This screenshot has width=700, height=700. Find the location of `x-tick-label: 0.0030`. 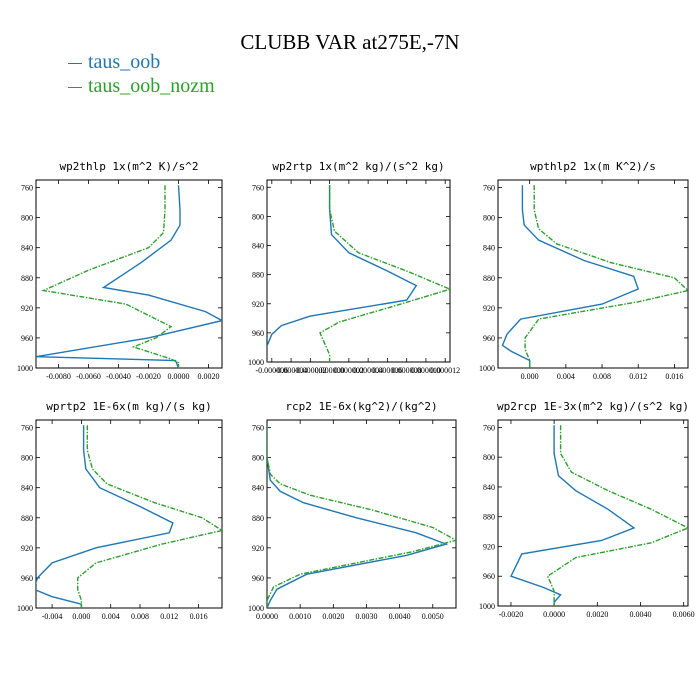

x-tick-label: 0.0030 is located at coordinates (366, 616).